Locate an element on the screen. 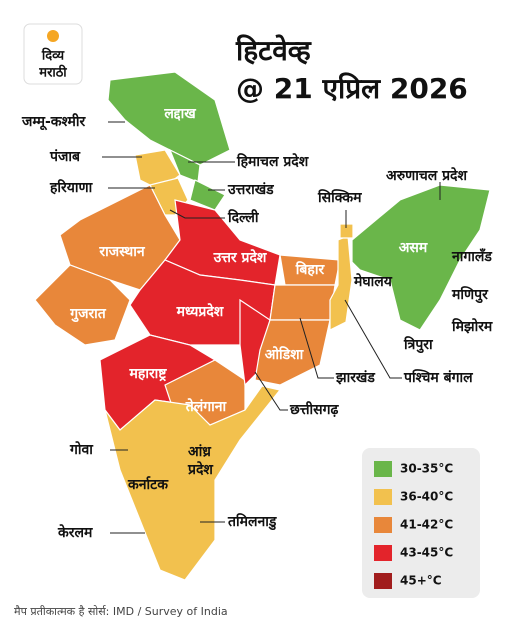 This screenshot has width=512, height=636. region-label: गुजरात is located at coordinates (88, 314).